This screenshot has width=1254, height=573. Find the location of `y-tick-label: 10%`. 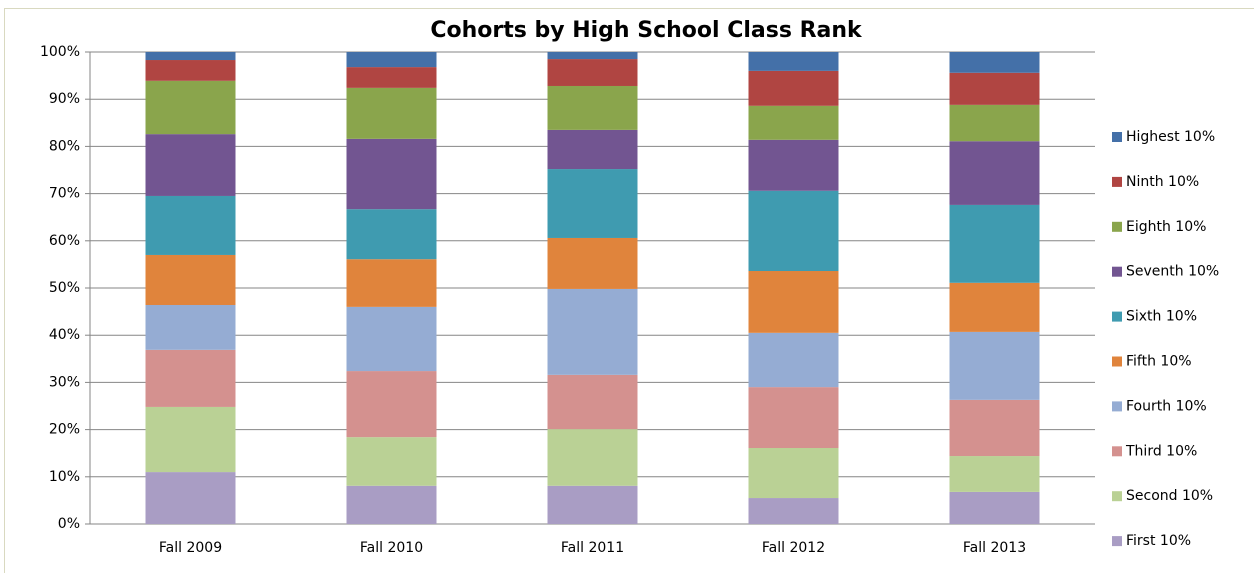

y-tick-label: 10% is located at coordinates (64, 477).